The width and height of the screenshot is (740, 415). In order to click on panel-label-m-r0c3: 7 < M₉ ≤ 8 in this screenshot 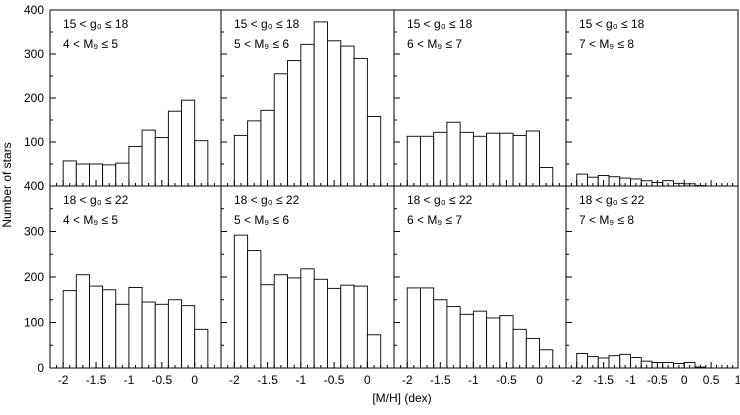, I will do `click(606, 44)`.